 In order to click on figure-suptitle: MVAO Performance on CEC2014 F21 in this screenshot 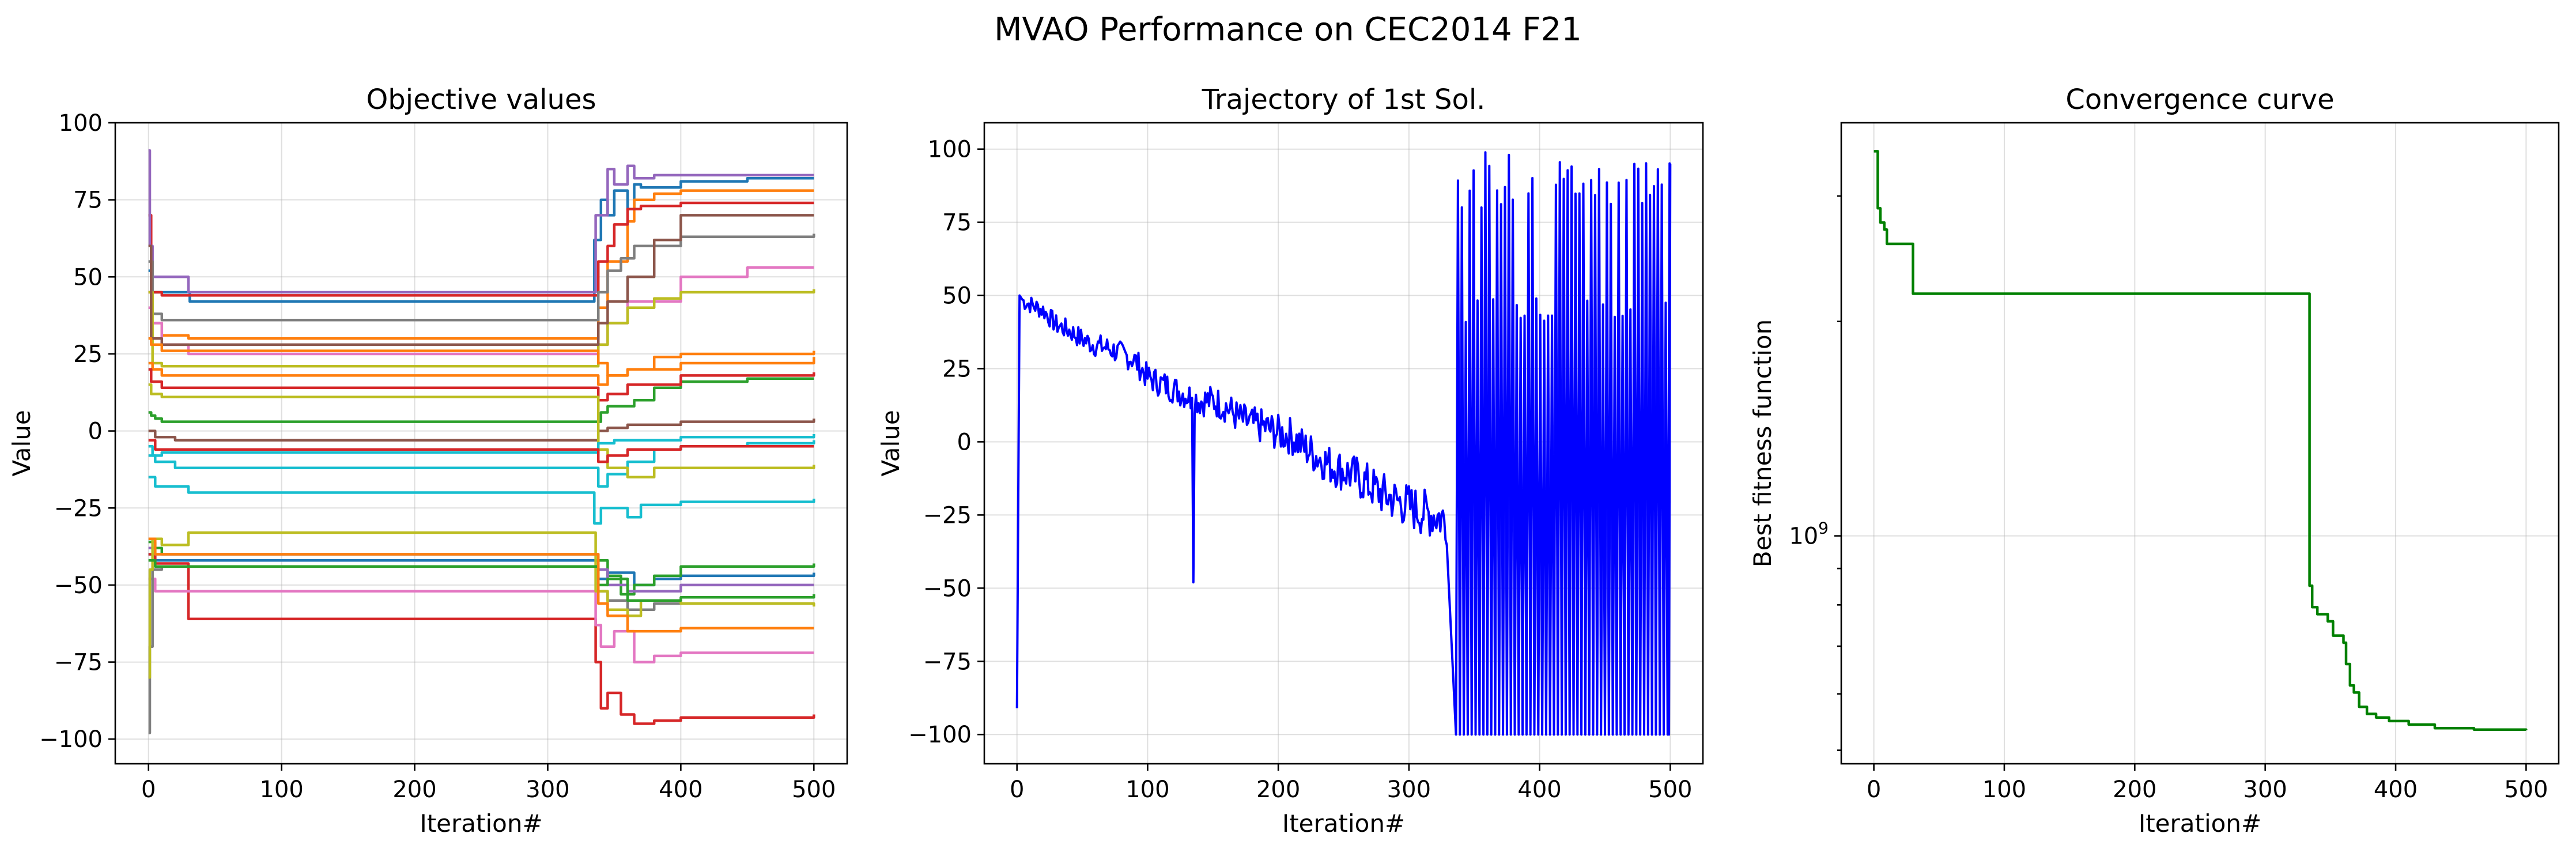, I will do `click(1288, 29)`.